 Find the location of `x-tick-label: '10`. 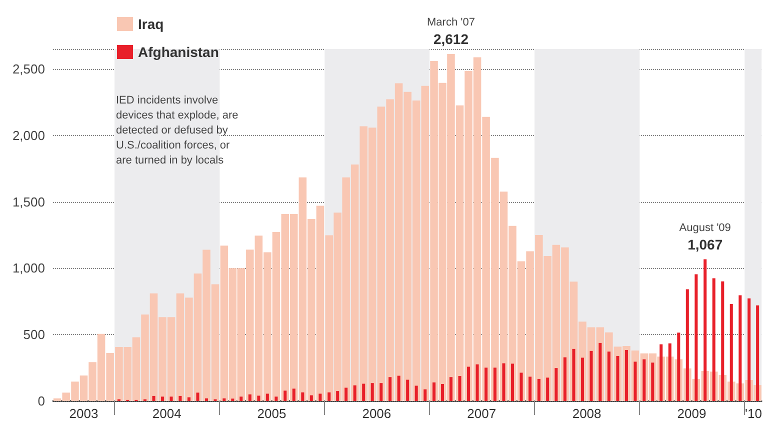

x-tick-label: '10 is located at coordinates (753, 413).